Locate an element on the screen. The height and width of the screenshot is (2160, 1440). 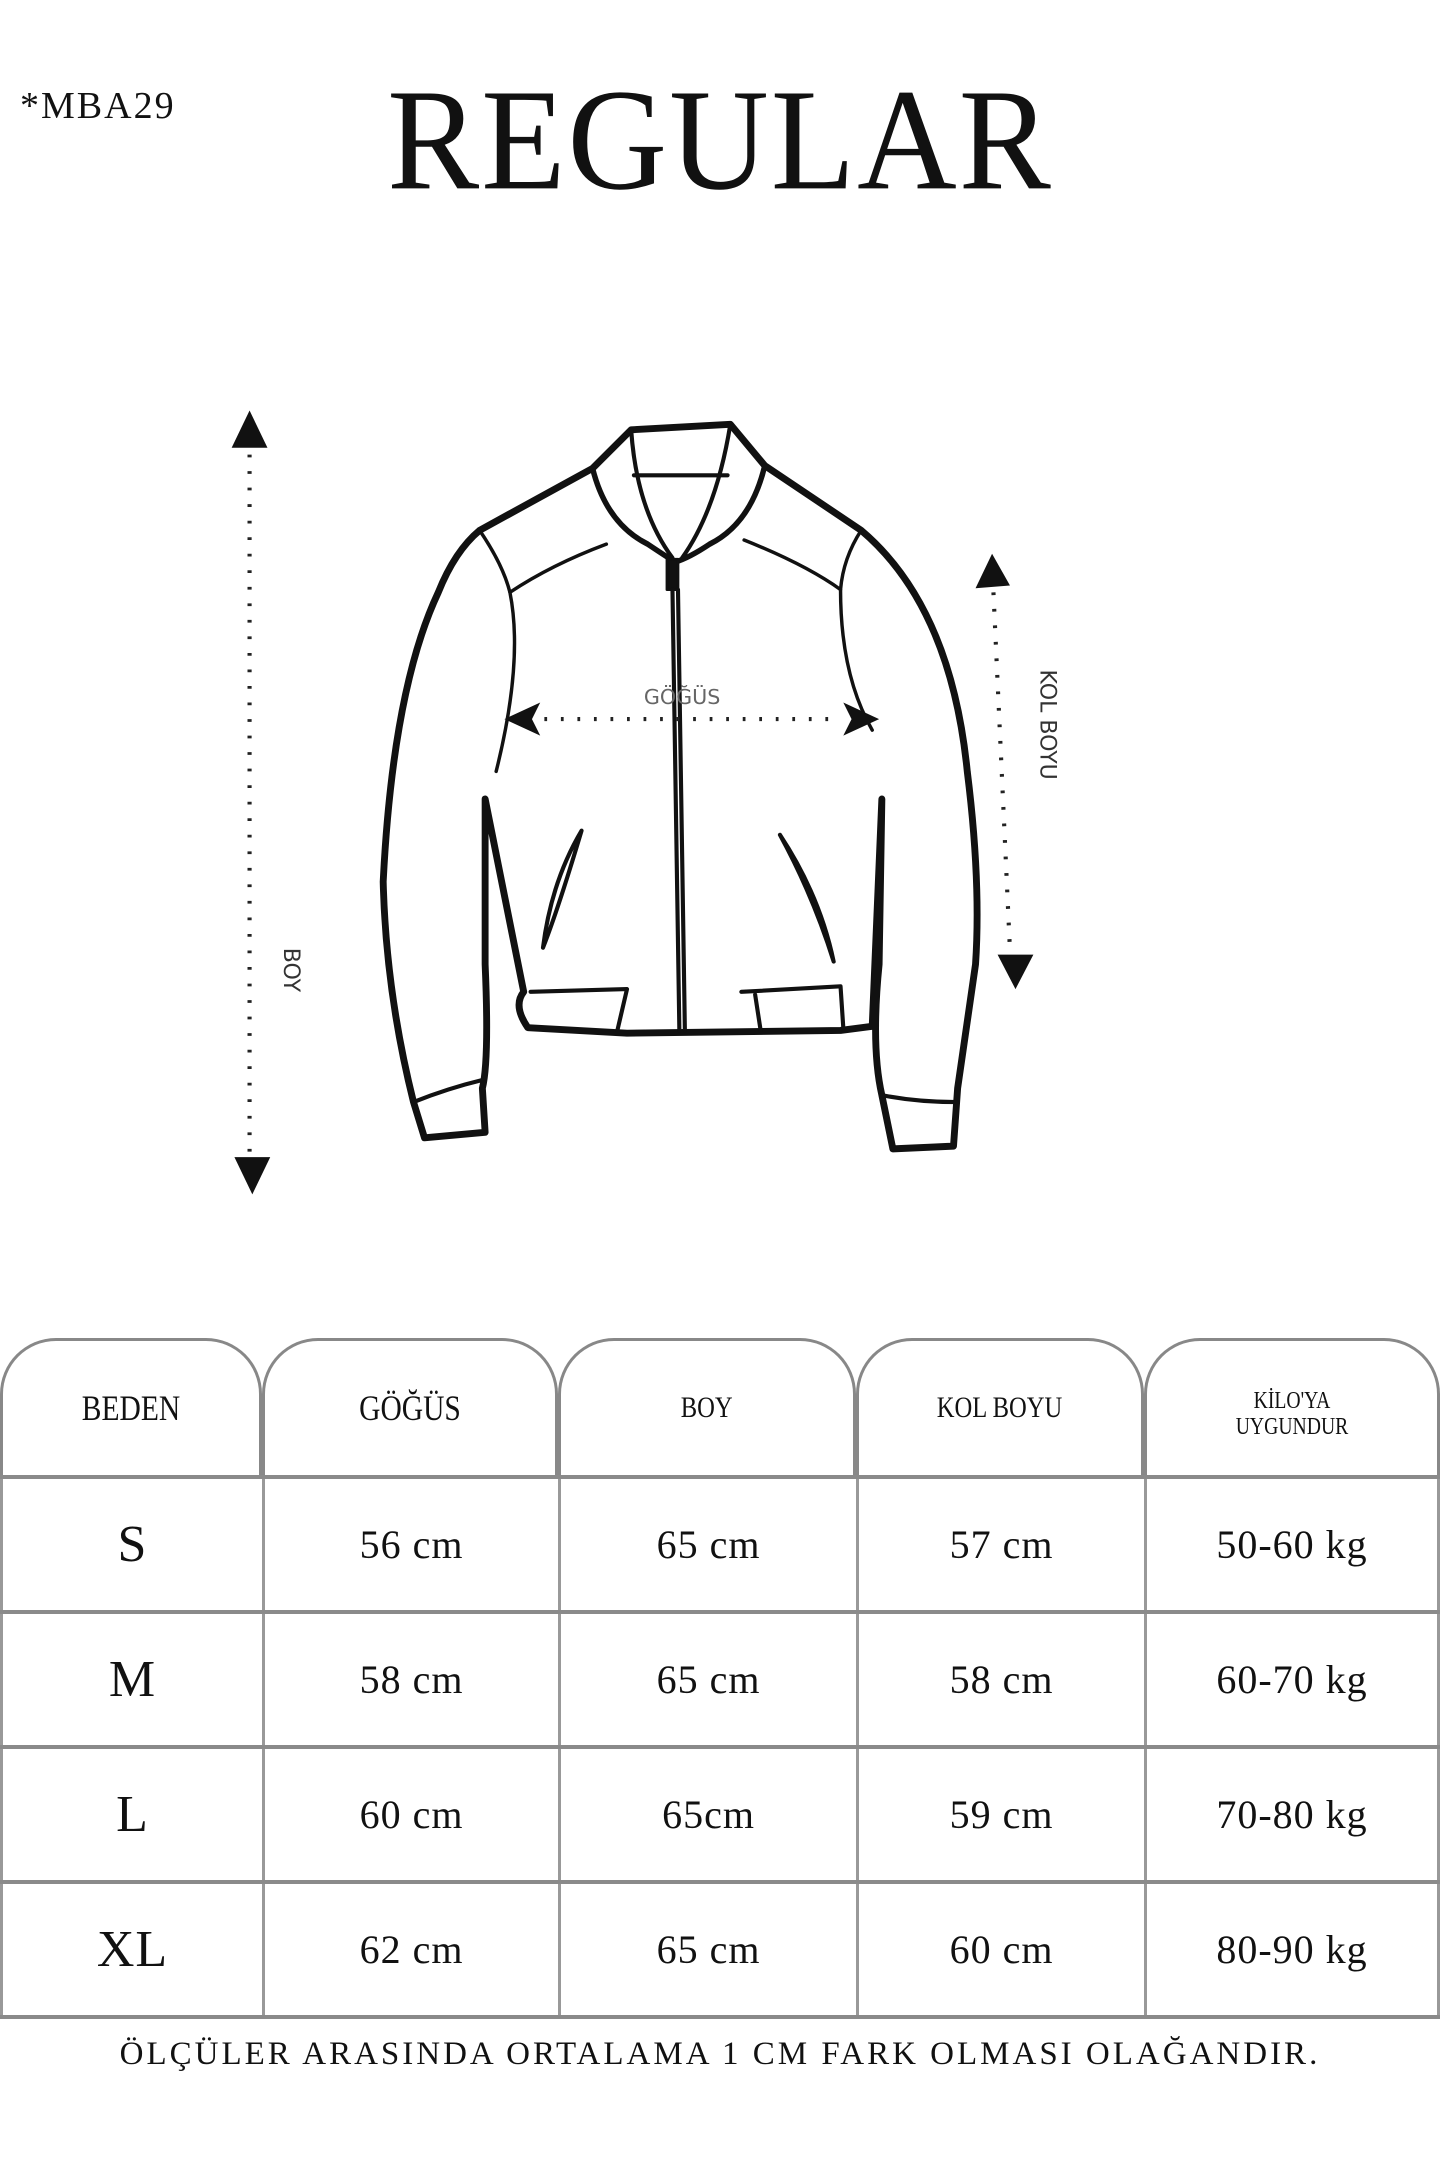
size-cell: L is located at coordinates (131, 1814).